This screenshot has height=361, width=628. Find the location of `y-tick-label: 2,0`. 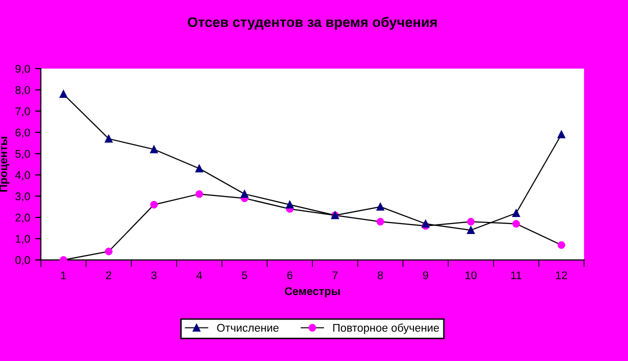

y-tick-label: 2,0 is located at coordinates (23, 218).